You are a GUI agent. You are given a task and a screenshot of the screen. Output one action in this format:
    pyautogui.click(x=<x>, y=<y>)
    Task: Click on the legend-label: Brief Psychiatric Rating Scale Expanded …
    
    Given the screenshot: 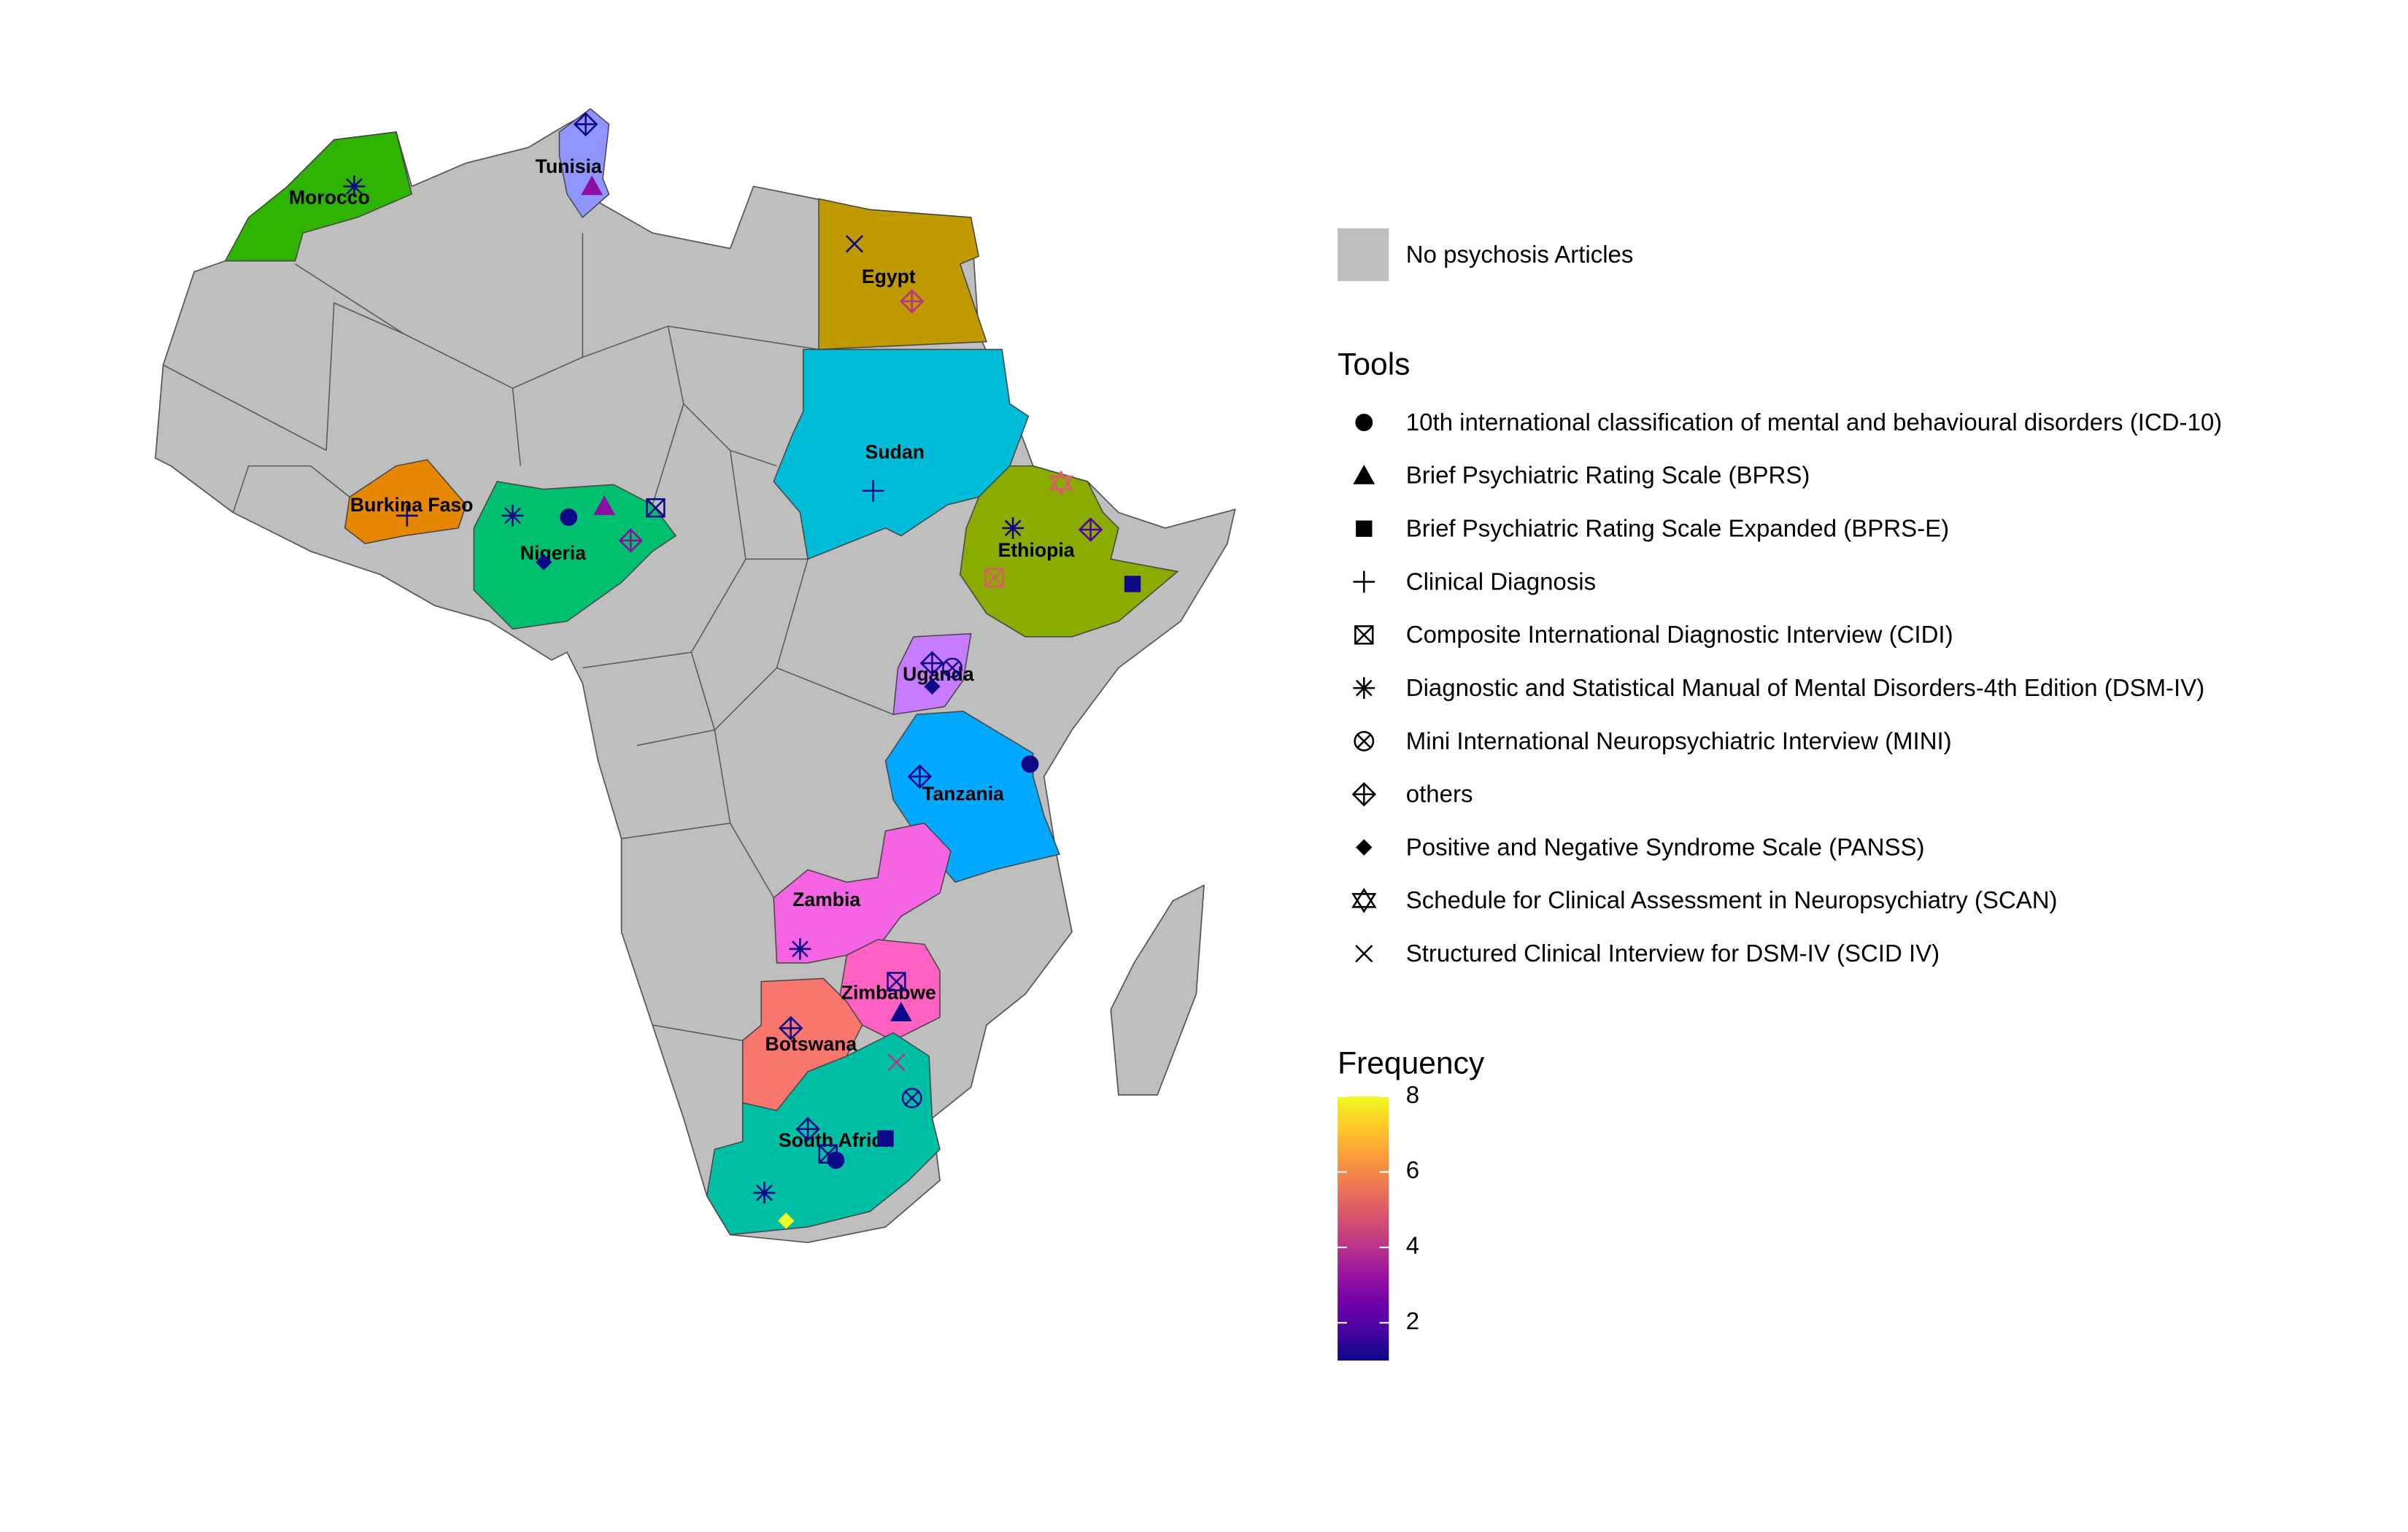 What is the action you would take?
    pyautogui.click(x=1677, y=529)
    